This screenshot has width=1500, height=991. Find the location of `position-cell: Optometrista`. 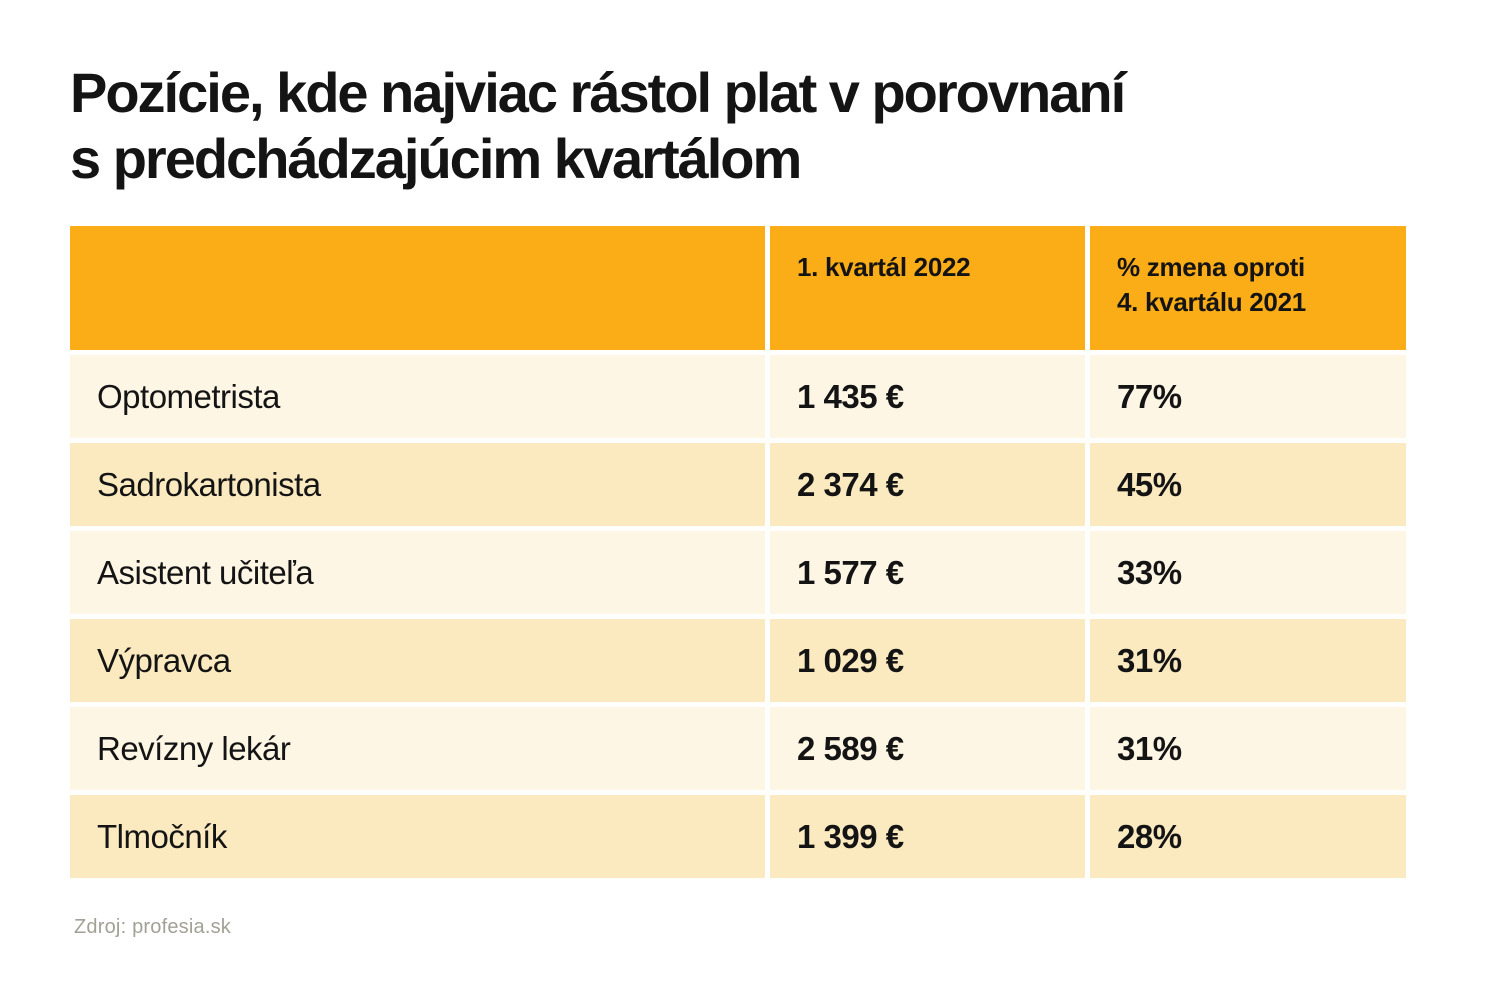

position-cell: Optometrista is located at coordinates (417, 396).